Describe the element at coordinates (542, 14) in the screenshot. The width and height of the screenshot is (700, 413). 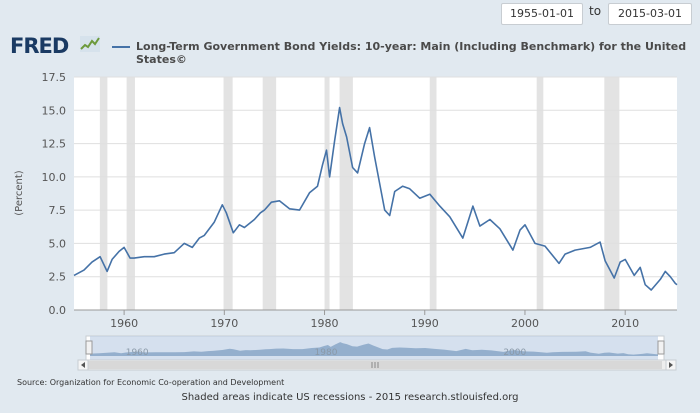
I see `start-date-input` at that location.